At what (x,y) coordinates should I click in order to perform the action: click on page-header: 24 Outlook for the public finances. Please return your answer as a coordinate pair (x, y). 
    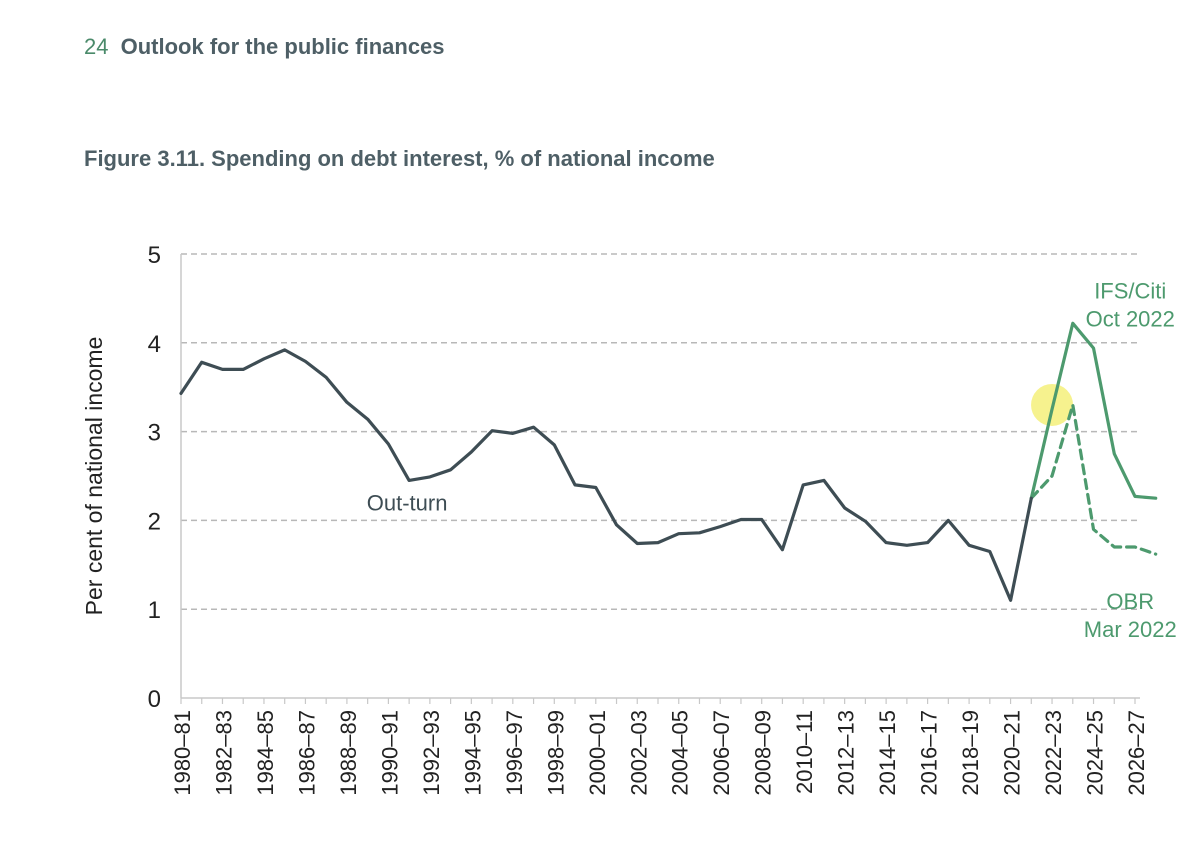
    Looking at the image, I should click on (264, 47).